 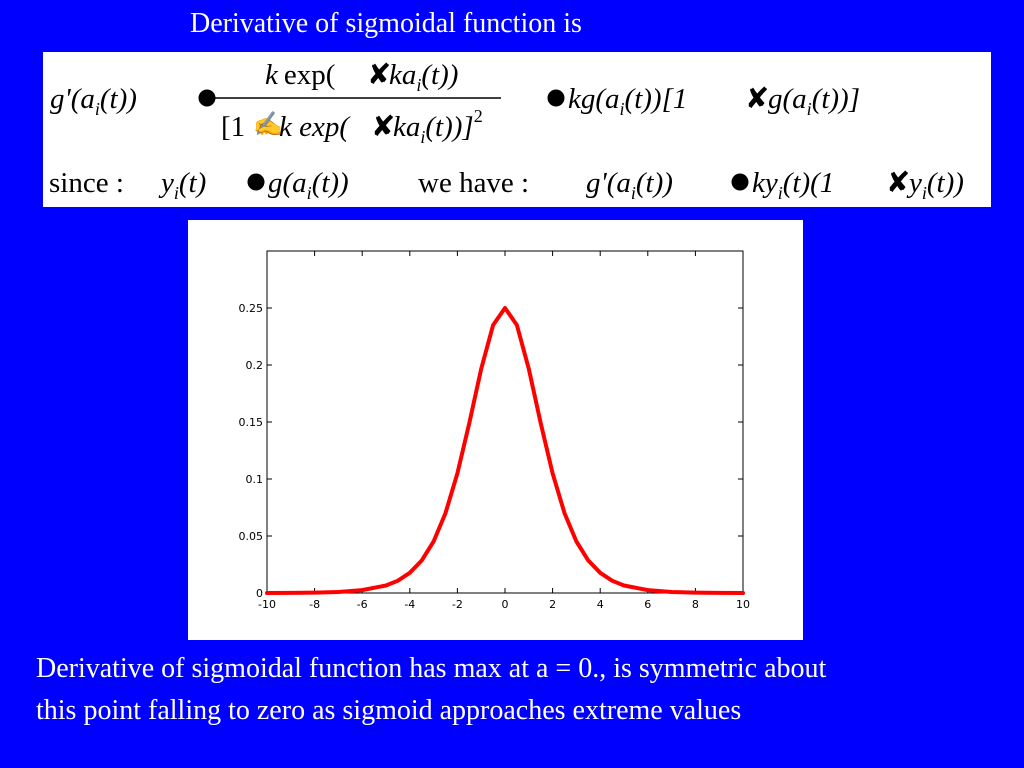 What do you see at coordinates (449, 127) in the screenshot?
I see `denominator-end: (t))]` at bounding box center [449, 127].